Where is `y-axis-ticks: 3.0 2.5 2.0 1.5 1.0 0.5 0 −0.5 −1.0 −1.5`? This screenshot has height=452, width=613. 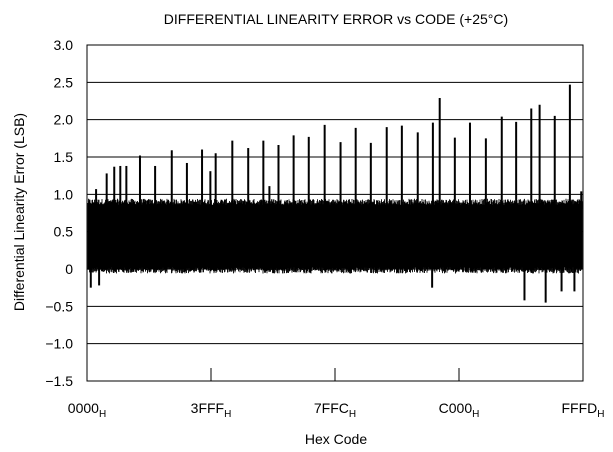 y-axis-ticks: 3.0 2.5 2.0 1.5 1.0 0.5 0 −0.5 −1.0 −1.5 is located at coordinates (59, 213).